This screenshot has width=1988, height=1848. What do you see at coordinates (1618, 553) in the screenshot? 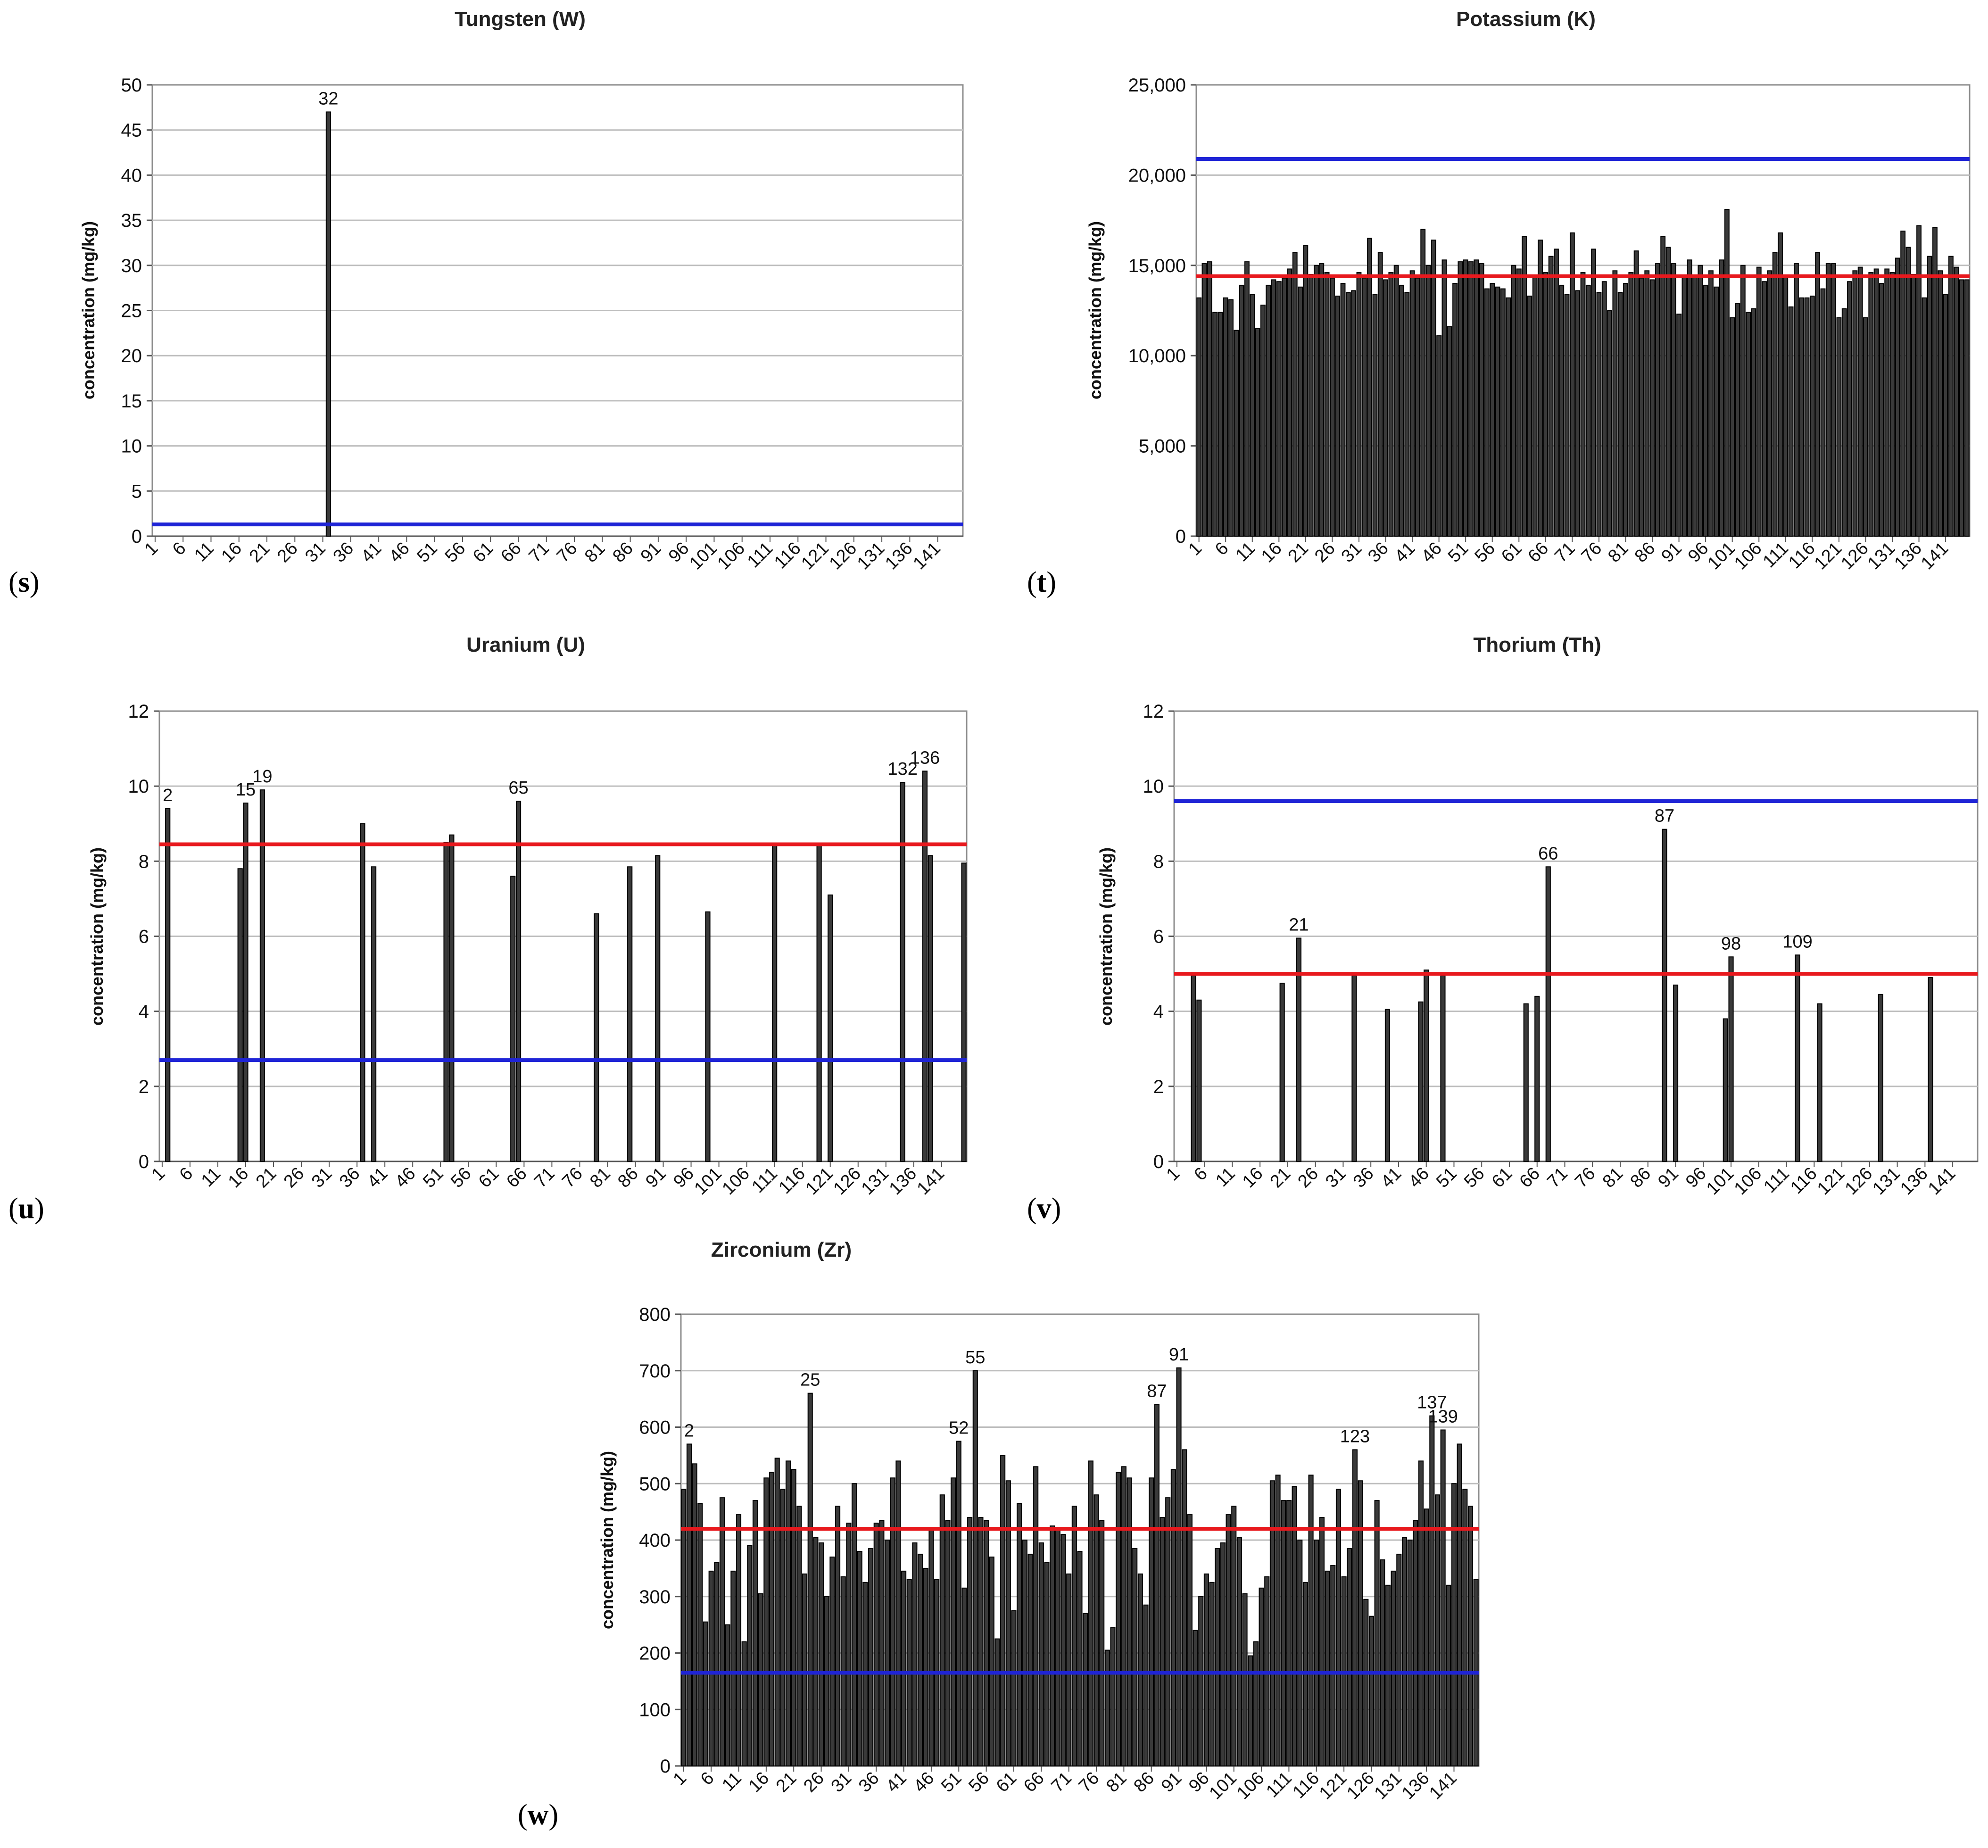
I see `x-tick-label: 81` at bounding box center [1618, 553].